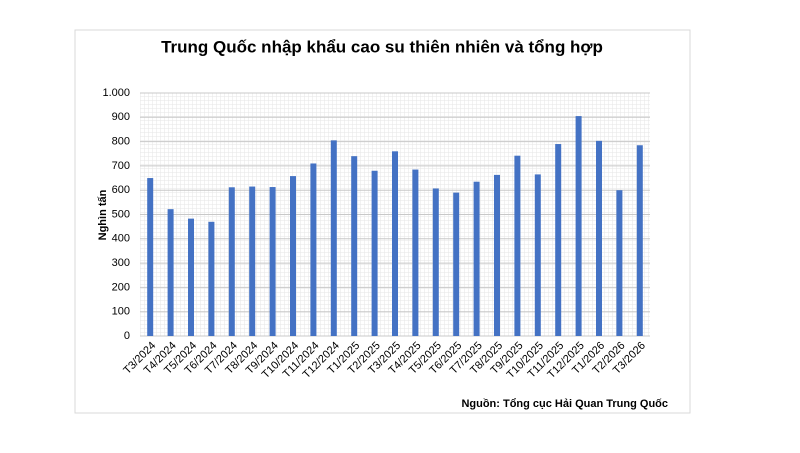  I want to click on y-tick-label: 0, so click(127, 336).